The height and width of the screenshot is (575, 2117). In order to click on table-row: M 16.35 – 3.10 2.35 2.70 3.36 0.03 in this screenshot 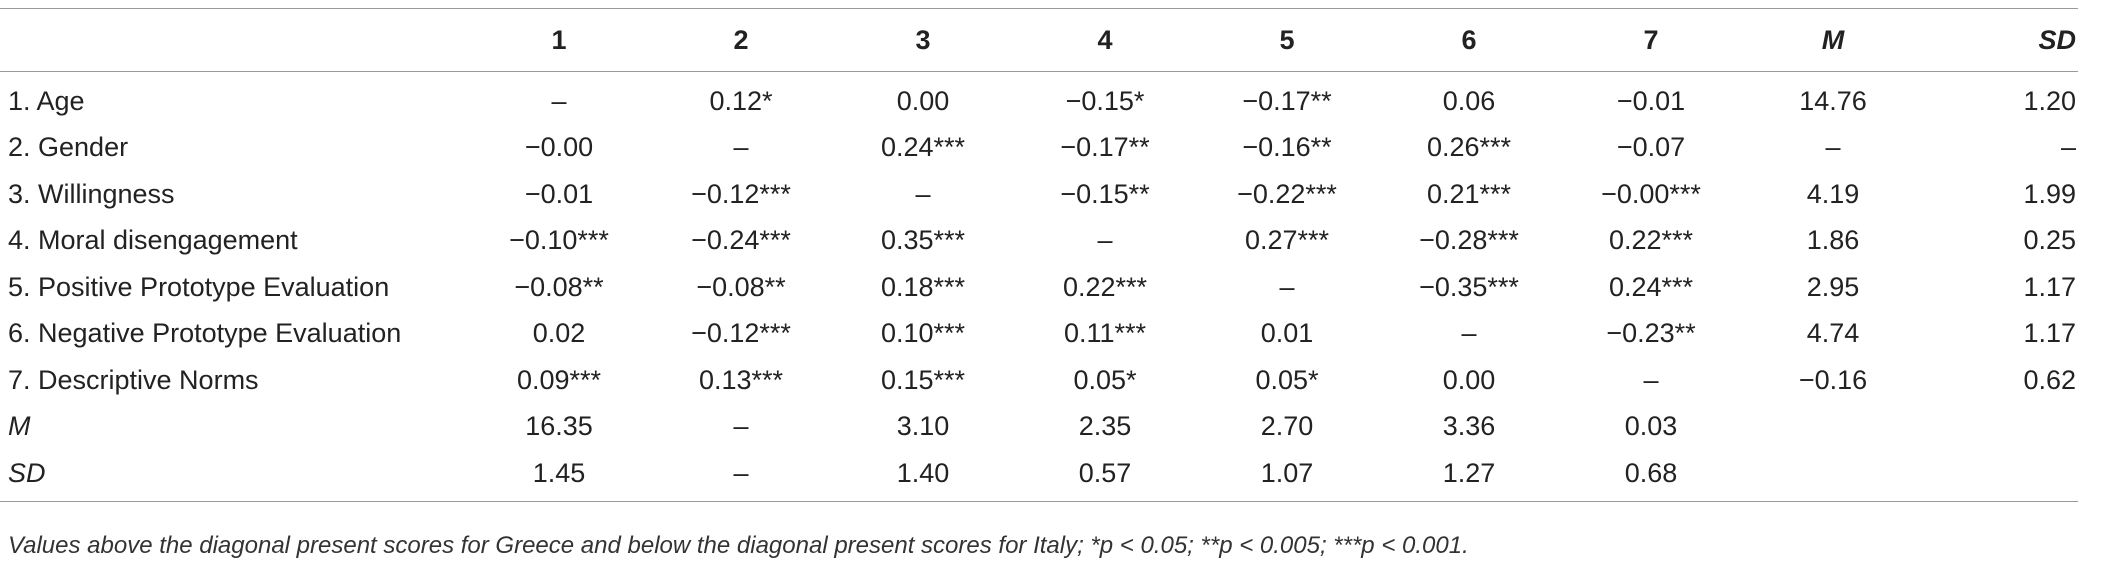, I will do `click(1039, 427)`.